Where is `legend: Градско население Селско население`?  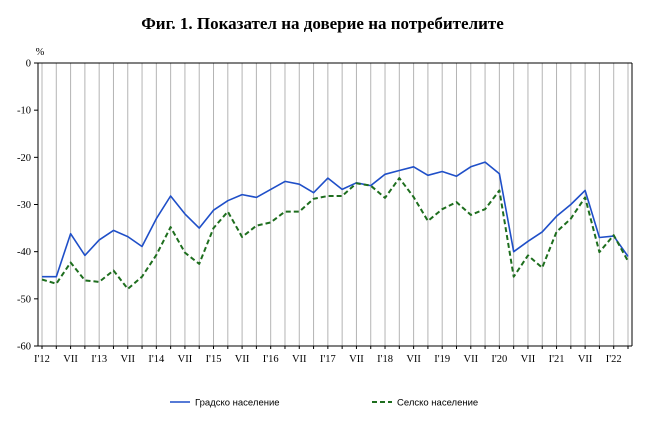 legend: Градско население Селско население is located at coordinates (324, 403).